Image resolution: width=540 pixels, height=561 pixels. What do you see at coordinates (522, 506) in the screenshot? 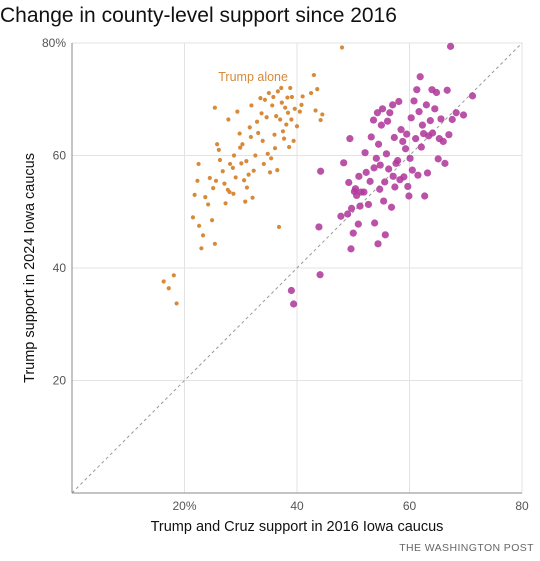
I see `x-tick-label: 80` at bounding box center [522, 506].